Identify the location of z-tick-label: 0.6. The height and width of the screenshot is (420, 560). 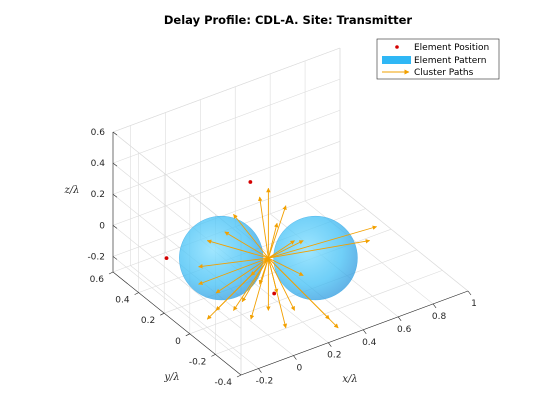
(98, 133).